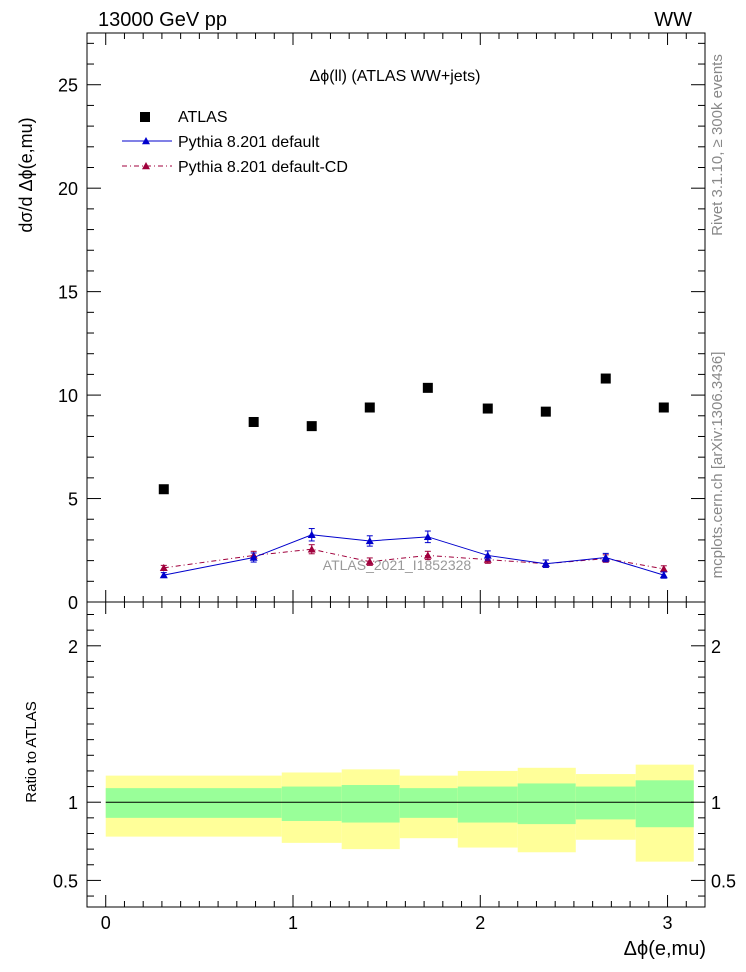 The height and width of the screenshot is (972, 746). What do you see at coordinates (146, 166) in the screenshot?
I see `legend-marker-pythia-cd` at bounding box center [146, 166].